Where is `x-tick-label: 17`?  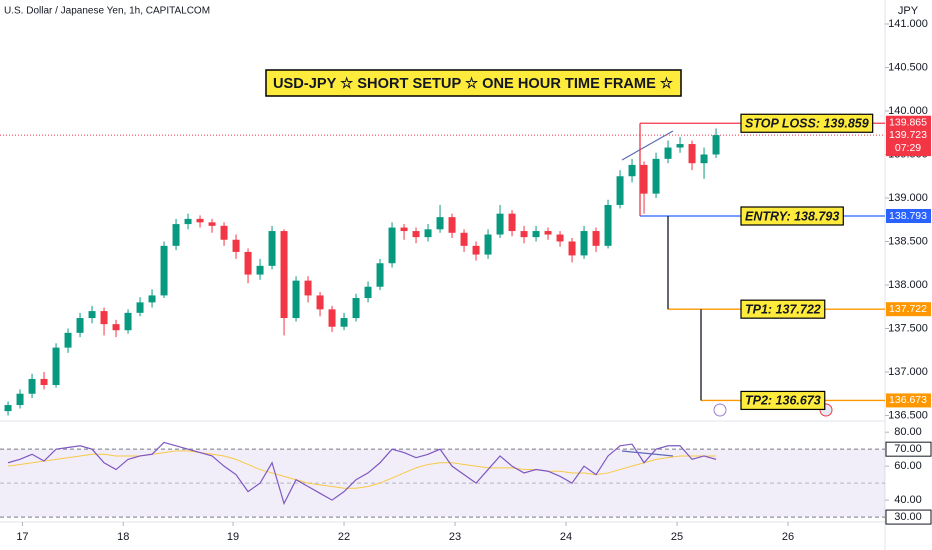
x-tick-label: 17 is located at coordinates (22, 537).